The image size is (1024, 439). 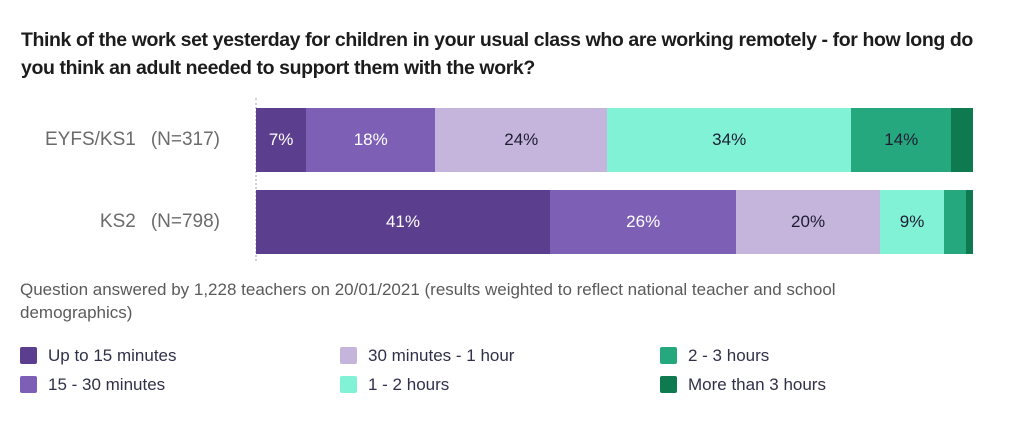 I want to click on legend-label: 2 - 3 hours, so click(x=729, y=355).